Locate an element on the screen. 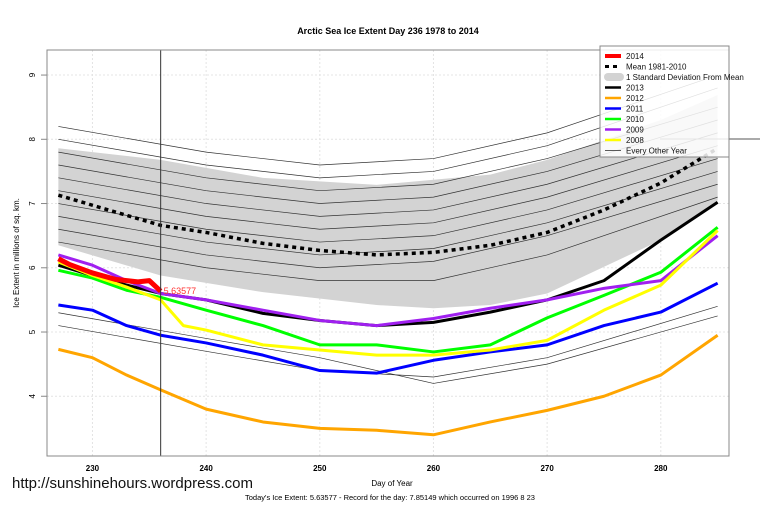  x-tick-label: 250 is located at coordinates (320, 468).